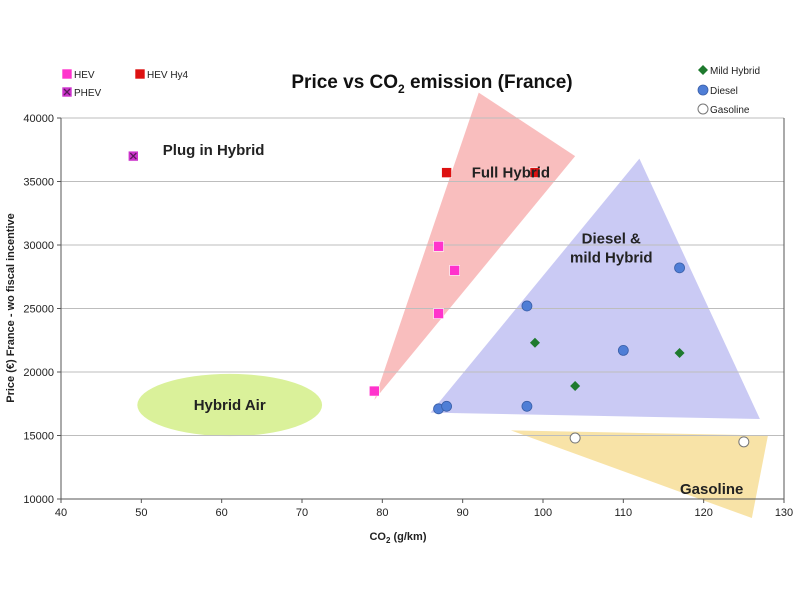 Image resolution: width=800 pixels, height=600 pixels. Describe the element at coordinates (67, 74) in the screenshot. I see `legend-marker-hev` at that location.